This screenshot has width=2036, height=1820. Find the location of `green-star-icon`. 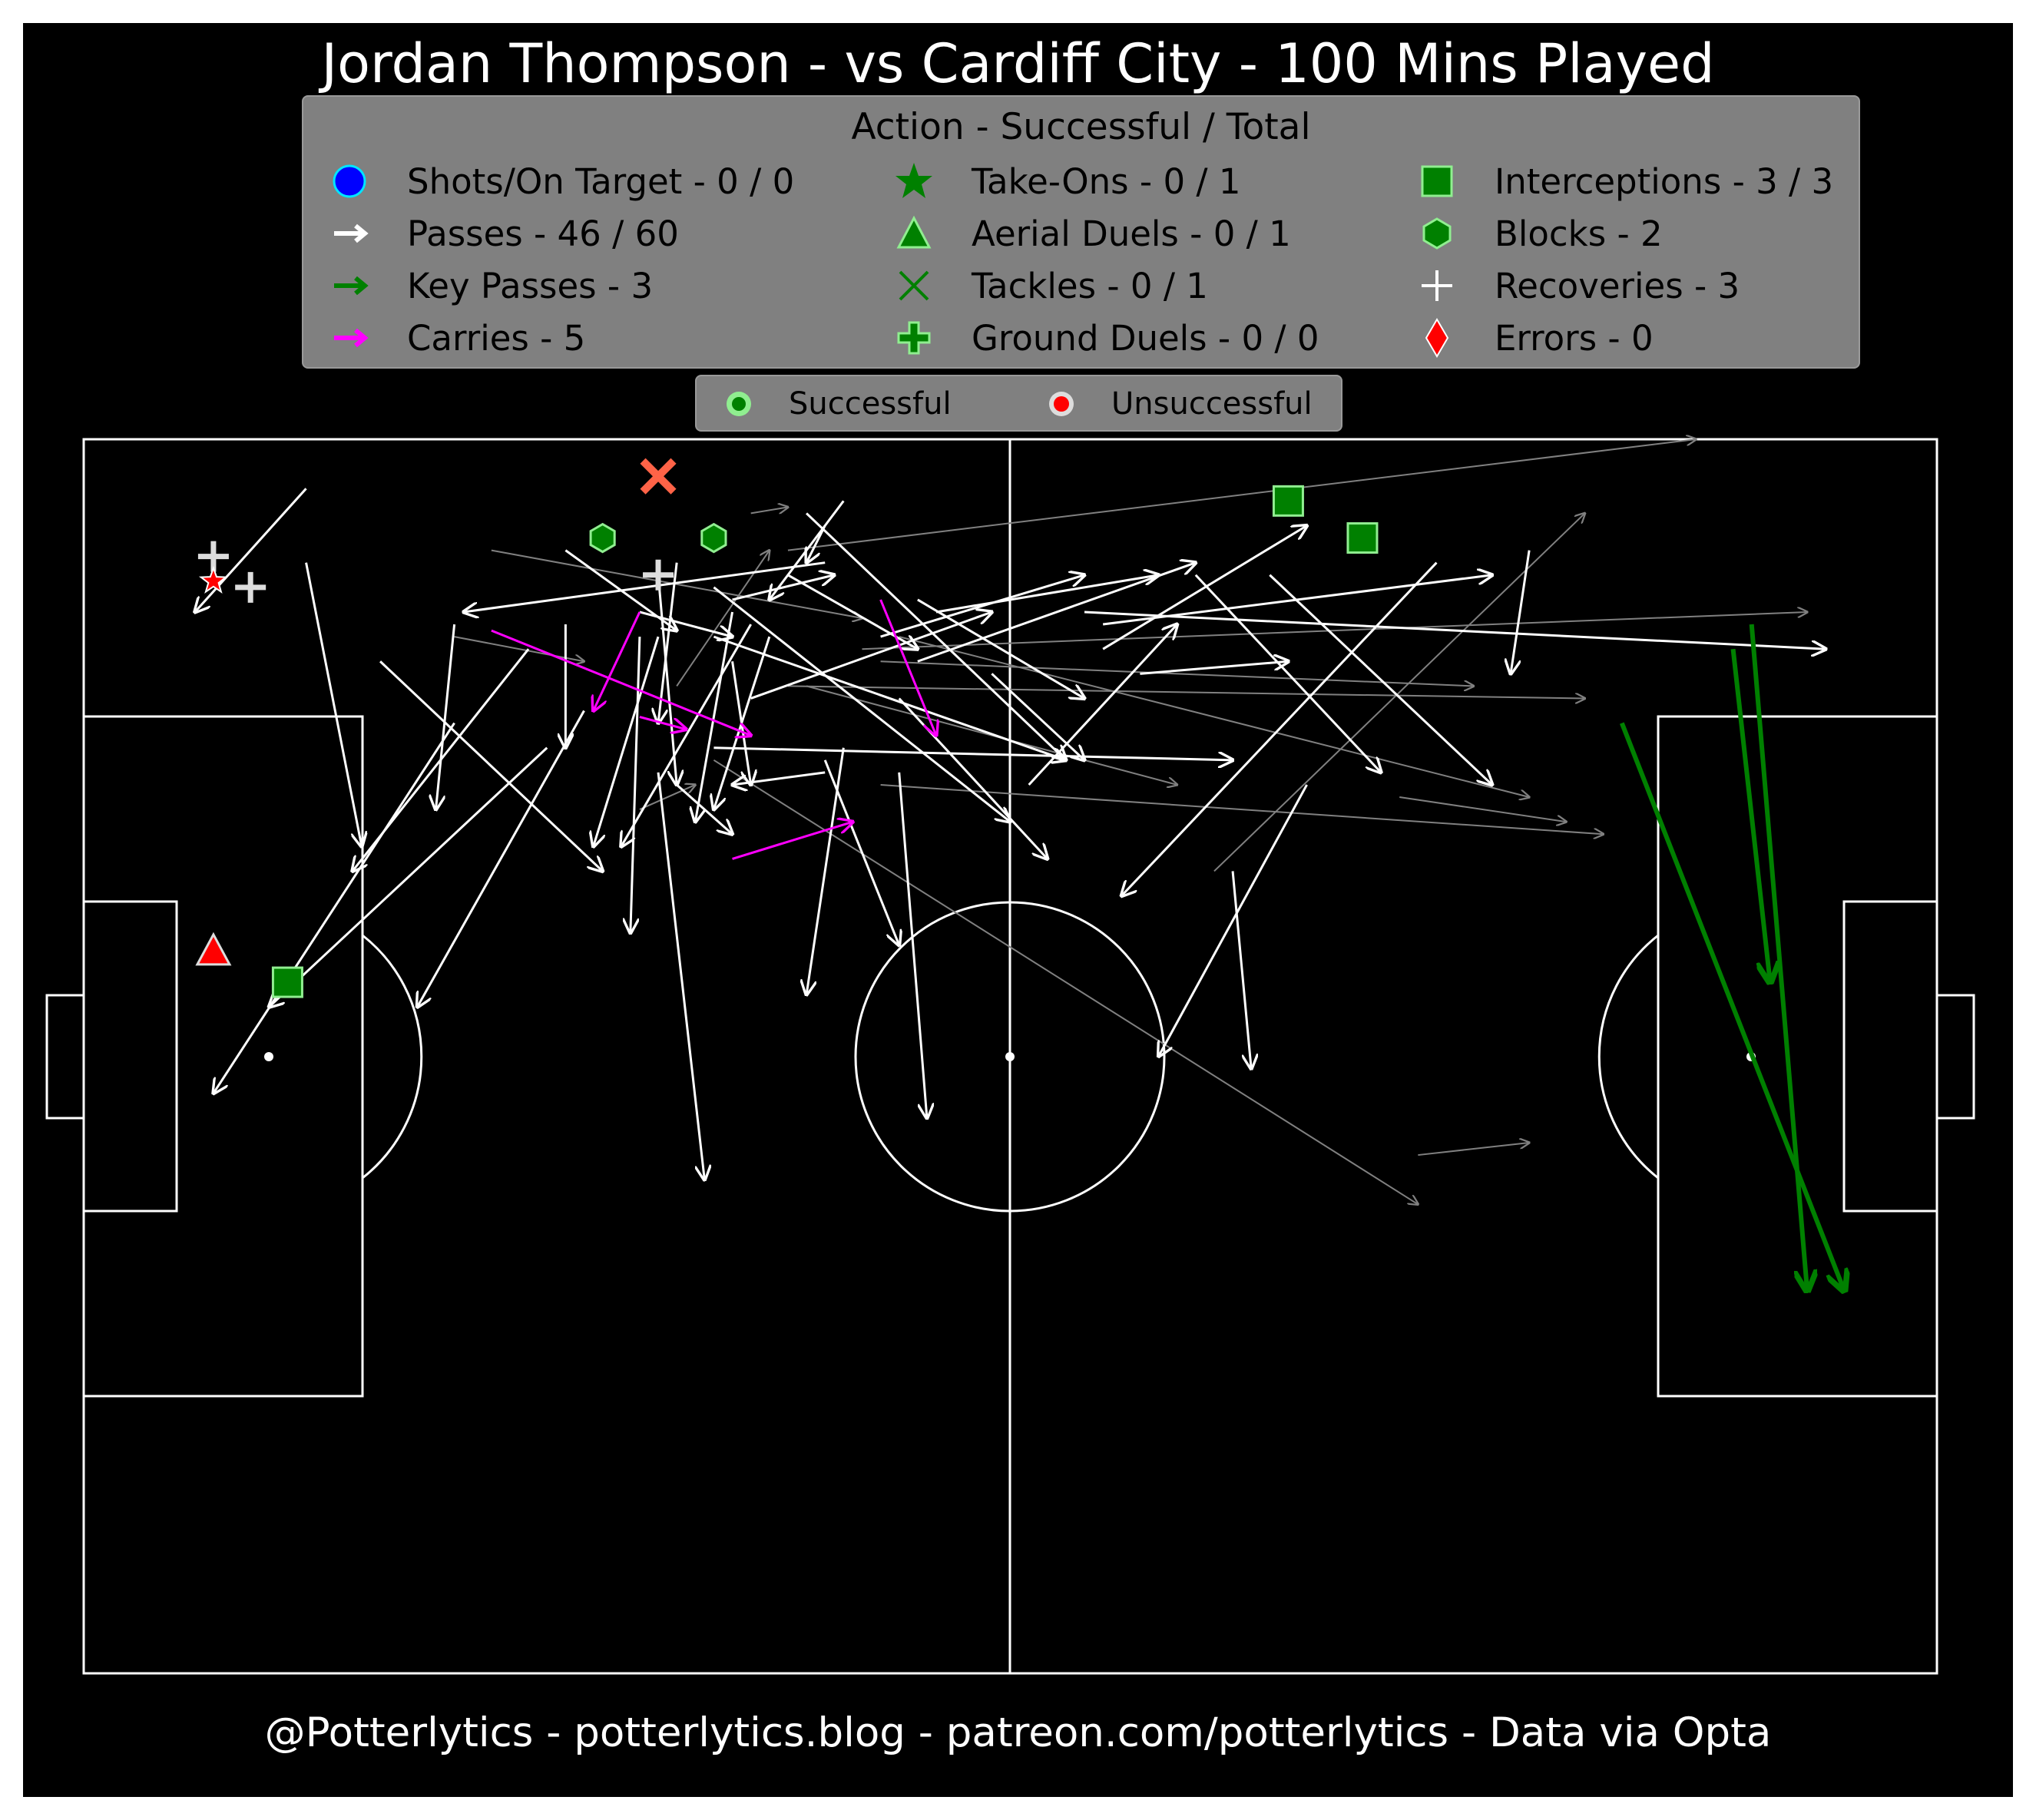

green-star-icon is located at coordinates (914, 180).